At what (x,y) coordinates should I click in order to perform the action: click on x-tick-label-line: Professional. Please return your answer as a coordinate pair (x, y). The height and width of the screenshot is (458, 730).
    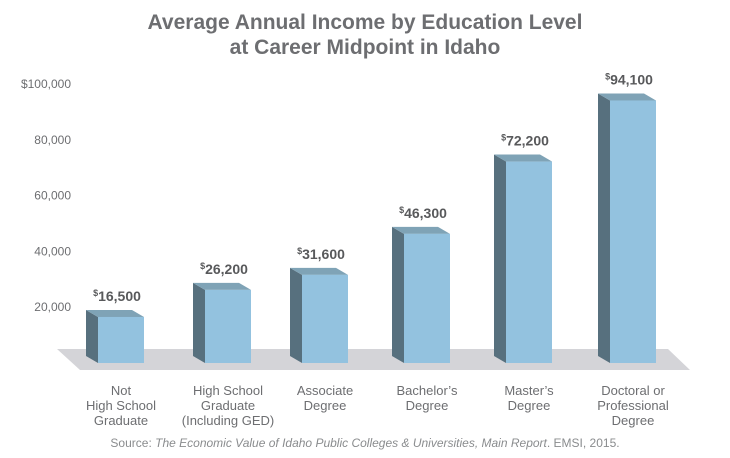
    Looking at the image, I should click on (633, 405).